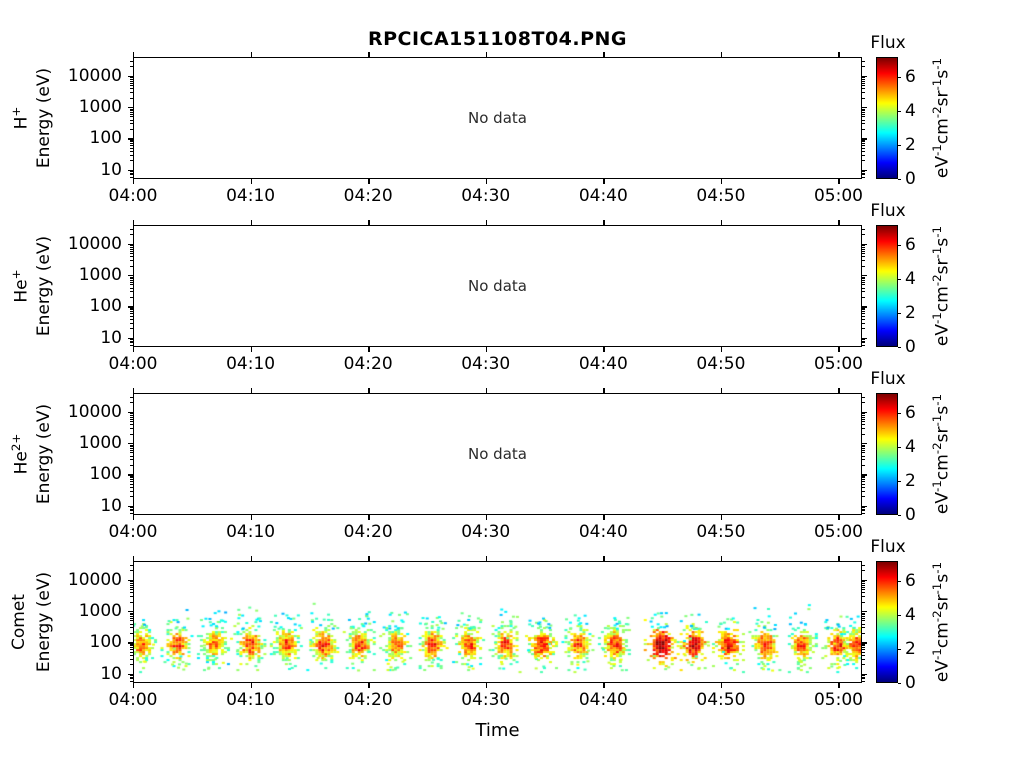 The image size is (1024, 768). I want to click on colorbar-title: Flux, so click(888, 547).